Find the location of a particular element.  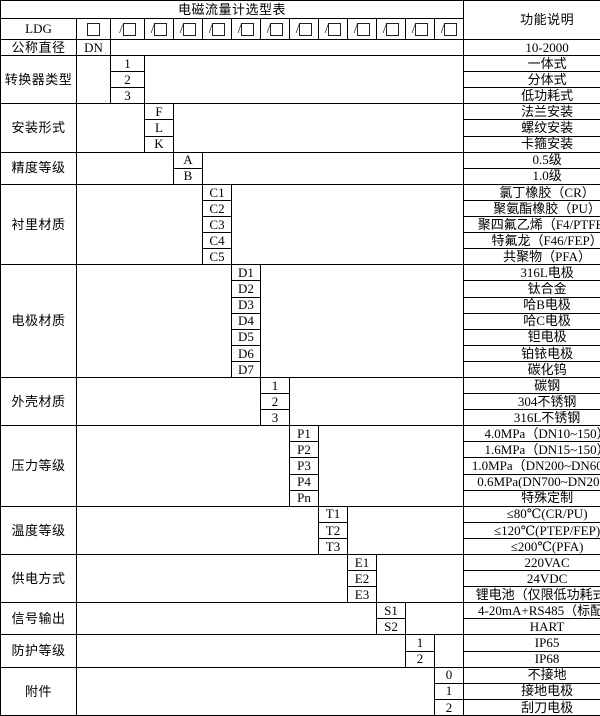

description-cell-4-3: 特氟龙（F46/FEP） is located at coordinates (531, 241).